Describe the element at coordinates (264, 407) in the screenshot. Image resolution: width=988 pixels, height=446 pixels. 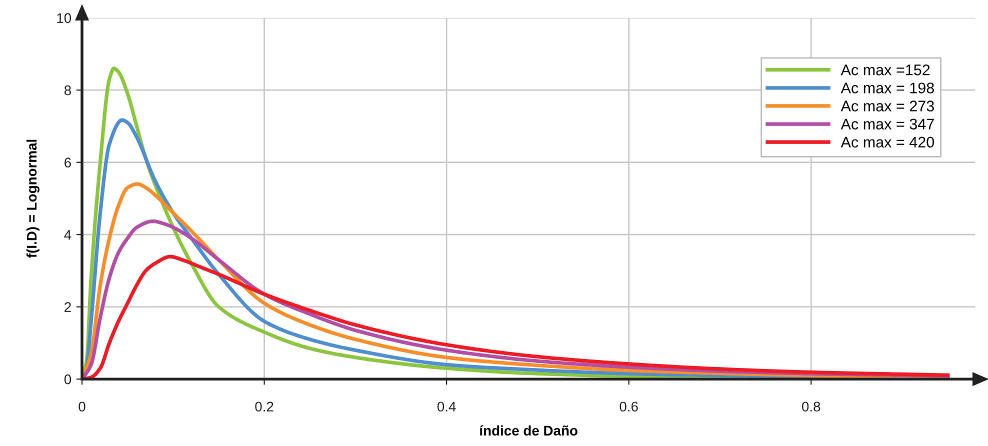
I see `x-tick-label: 0.2` at that location.